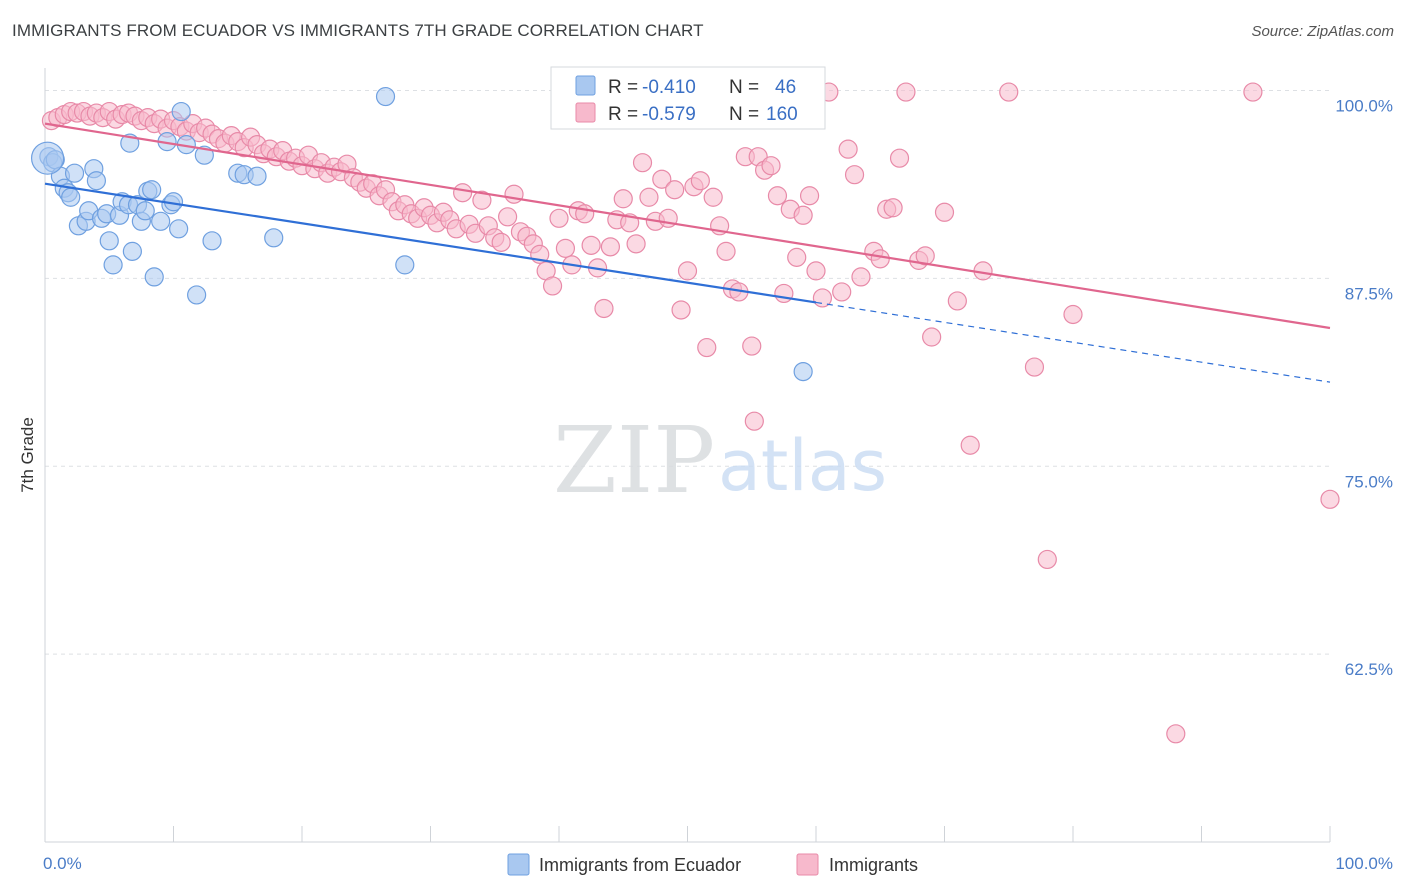 The height and width of the screenshot is (892, 1406). I want to click on y-axis-tick-labels: 100.0% 87.5% 75.0% 62.5%, so click(1364, 388).